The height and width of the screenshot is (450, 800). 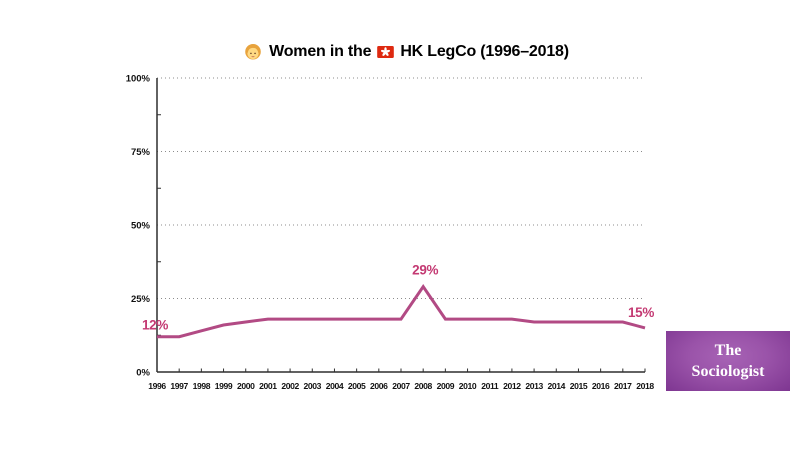 What do you see at coordinates (386, 52) in the screenshot?
I see `hong-kong-flag-icon` at bounding box center [386, 52].